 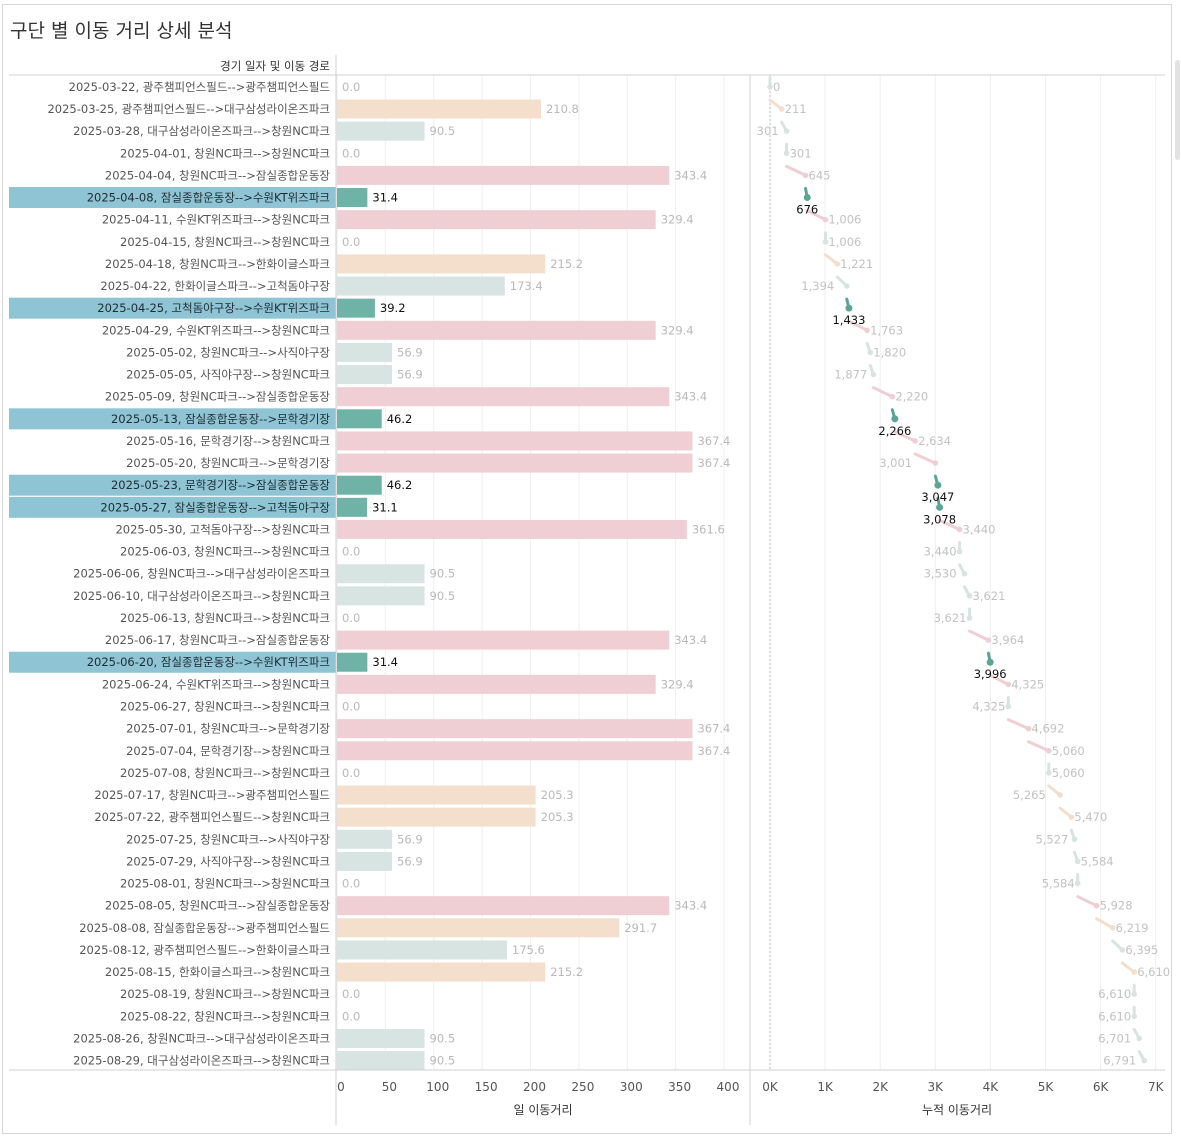 What do you see at coordinates (677, 684) in the screenshot?
I see `bar-value-label: 329.4` at bounding box center [677, 684].